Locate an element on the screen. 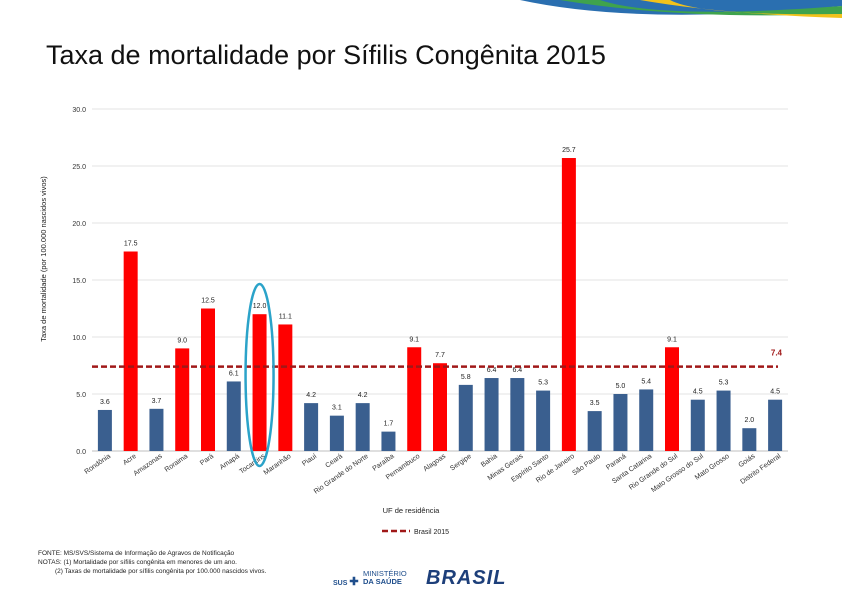  reference-line-value-label: 7.4 is located at coordinates (777, 353).